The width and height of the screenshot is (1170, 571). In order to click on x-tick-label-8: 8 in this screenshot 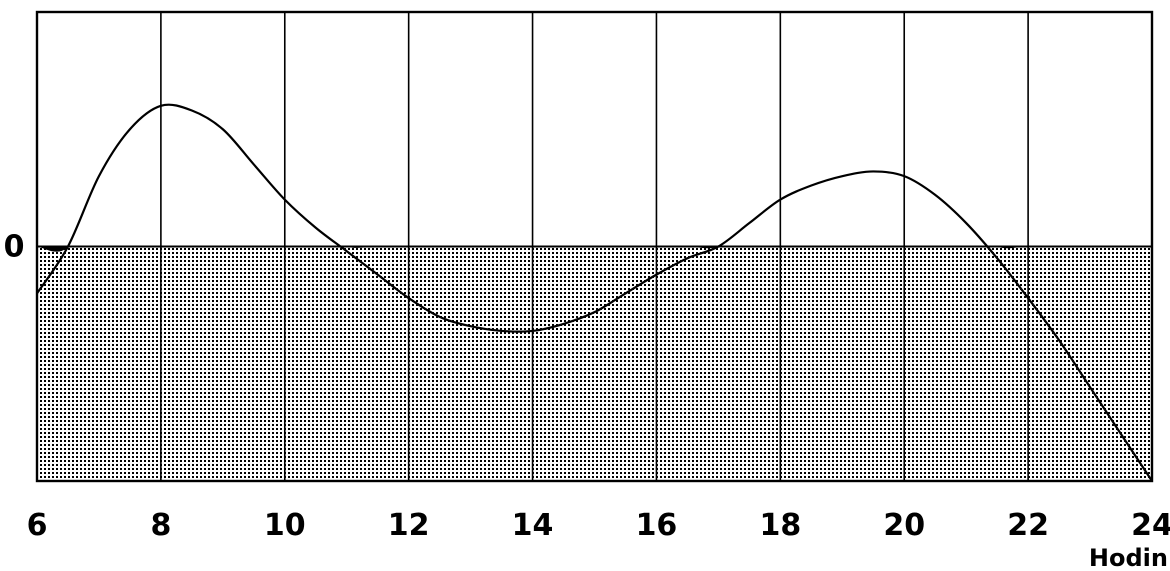, I will do `click(160, 525)`.